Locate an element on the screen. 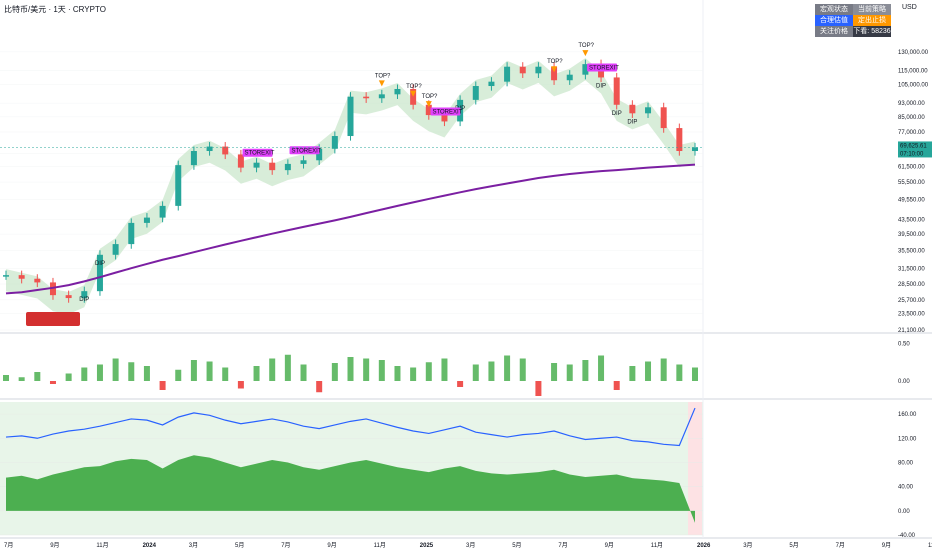 The width and height of the screenshot is (932, 550). status-key: 合理估值 is located at coordinates (834, 20).